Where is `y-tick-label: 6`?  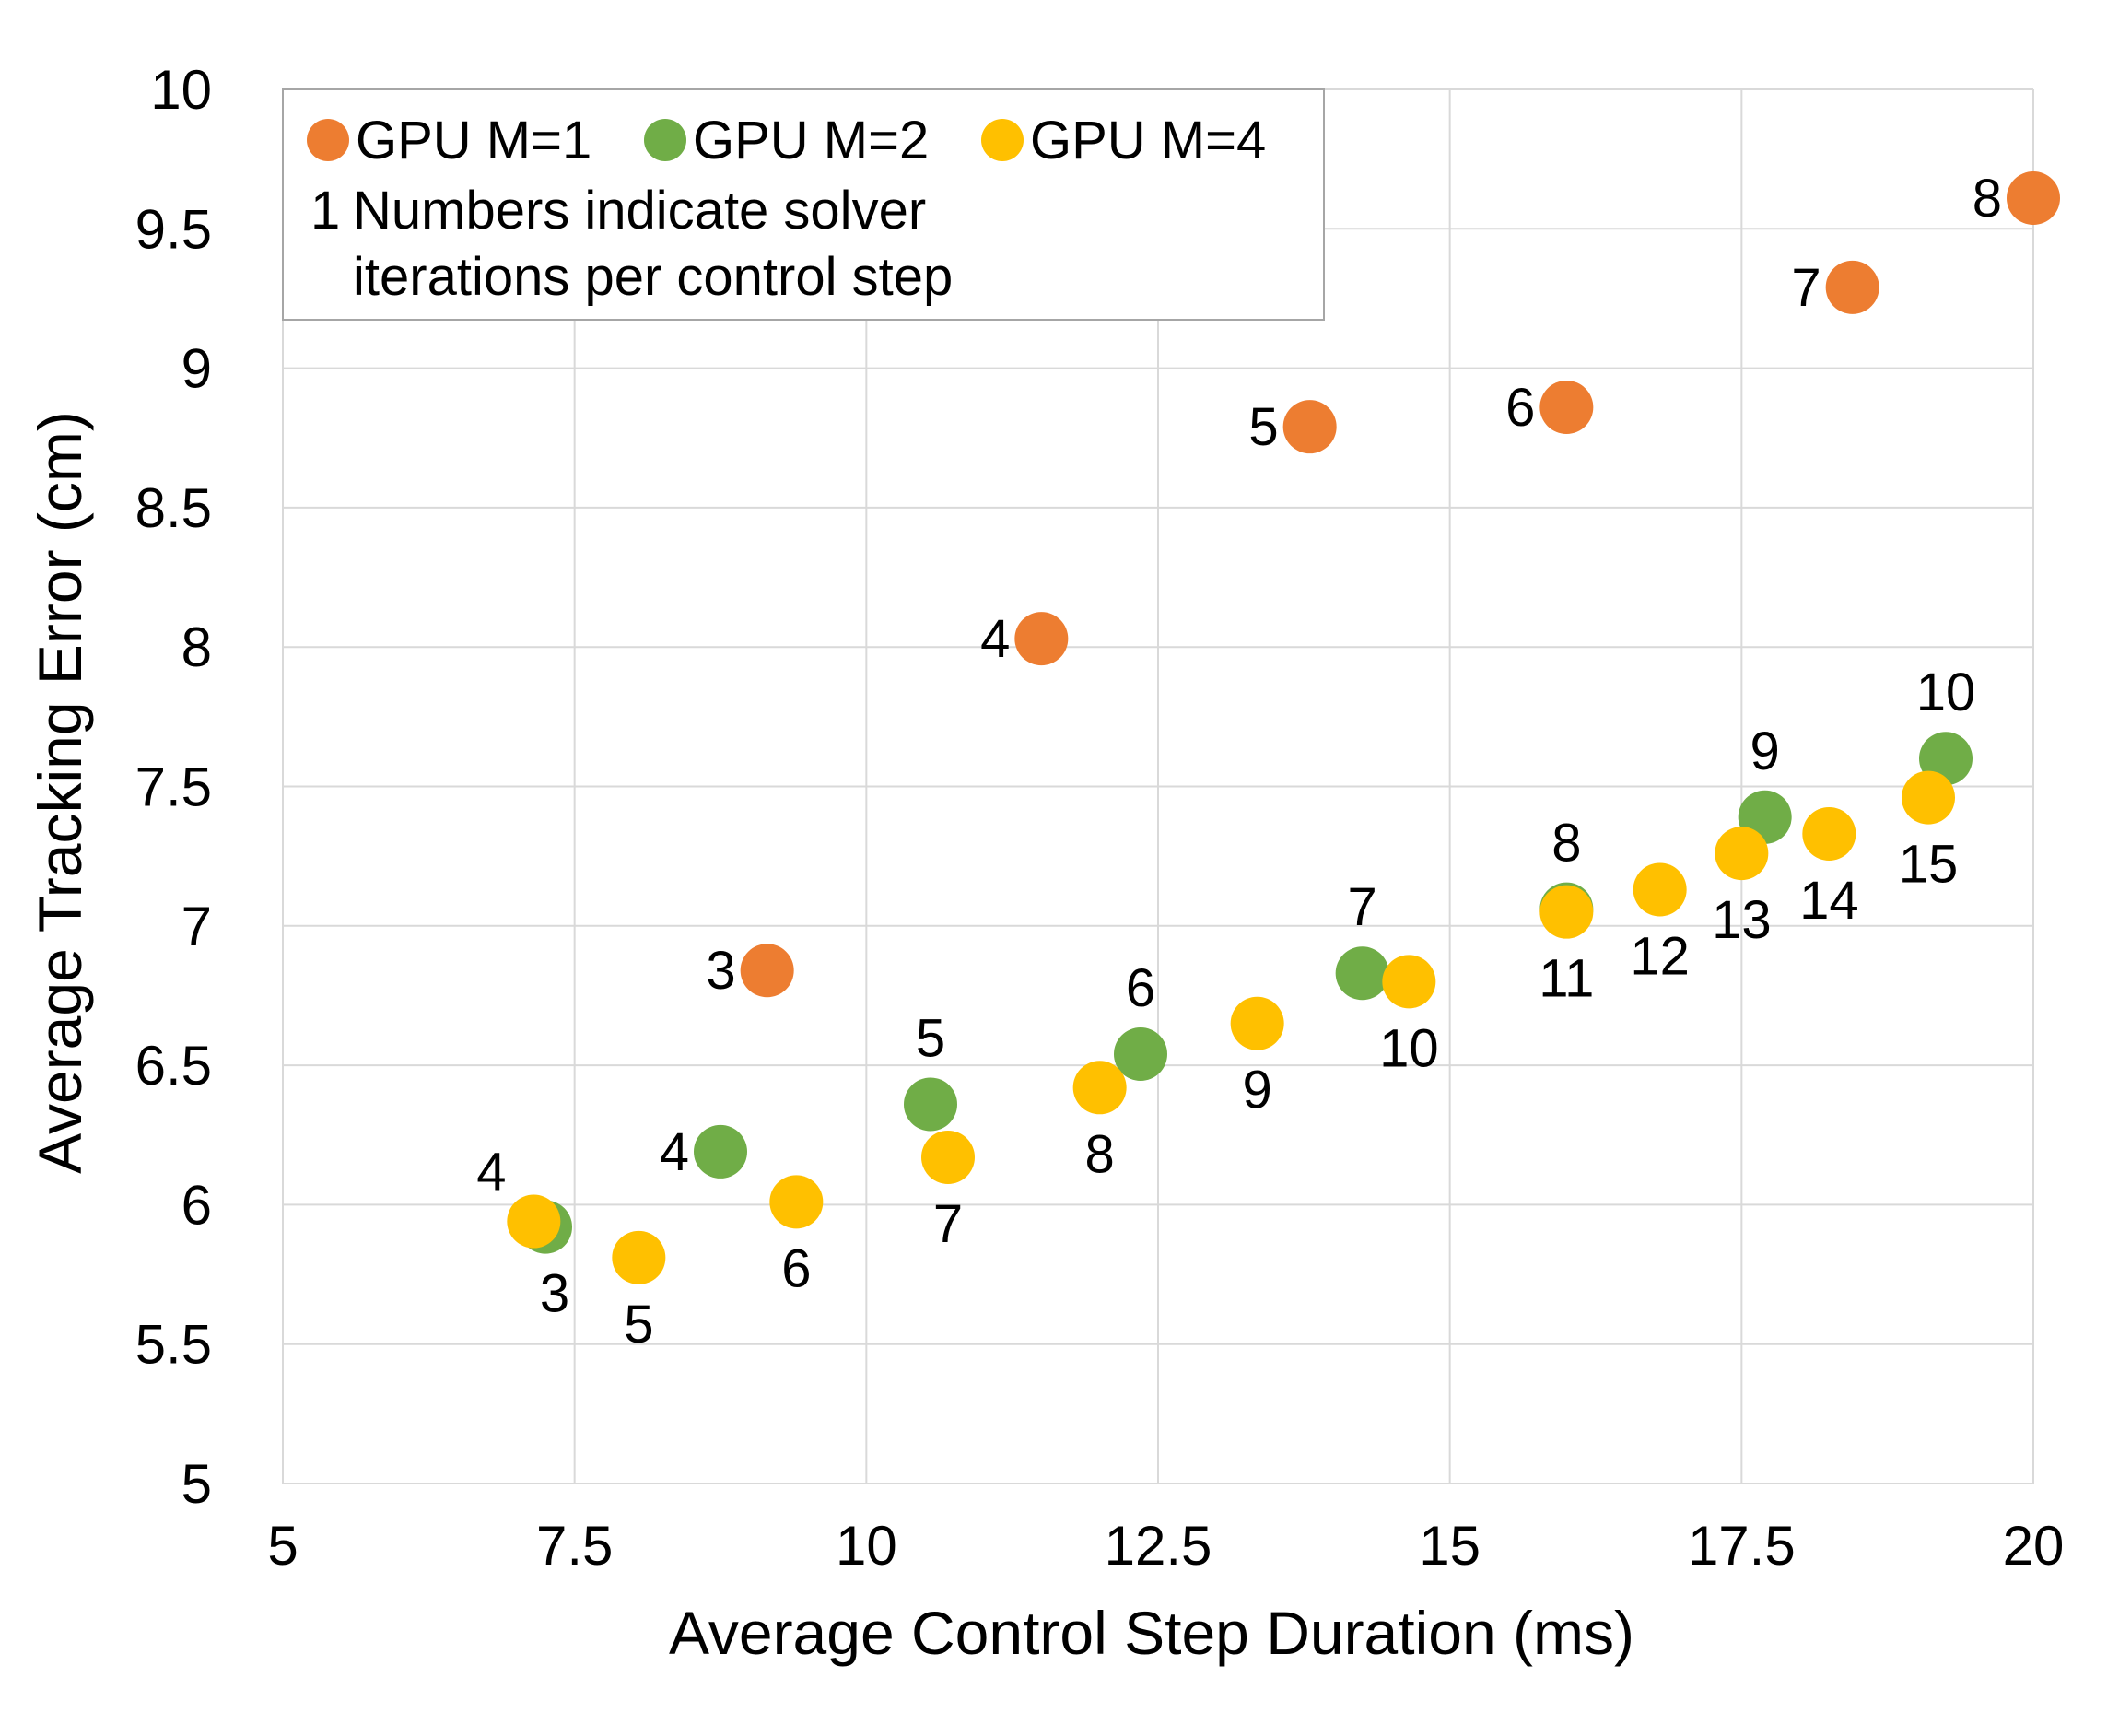 y-tick-label: 6 is located at coordinates (197, 1205).